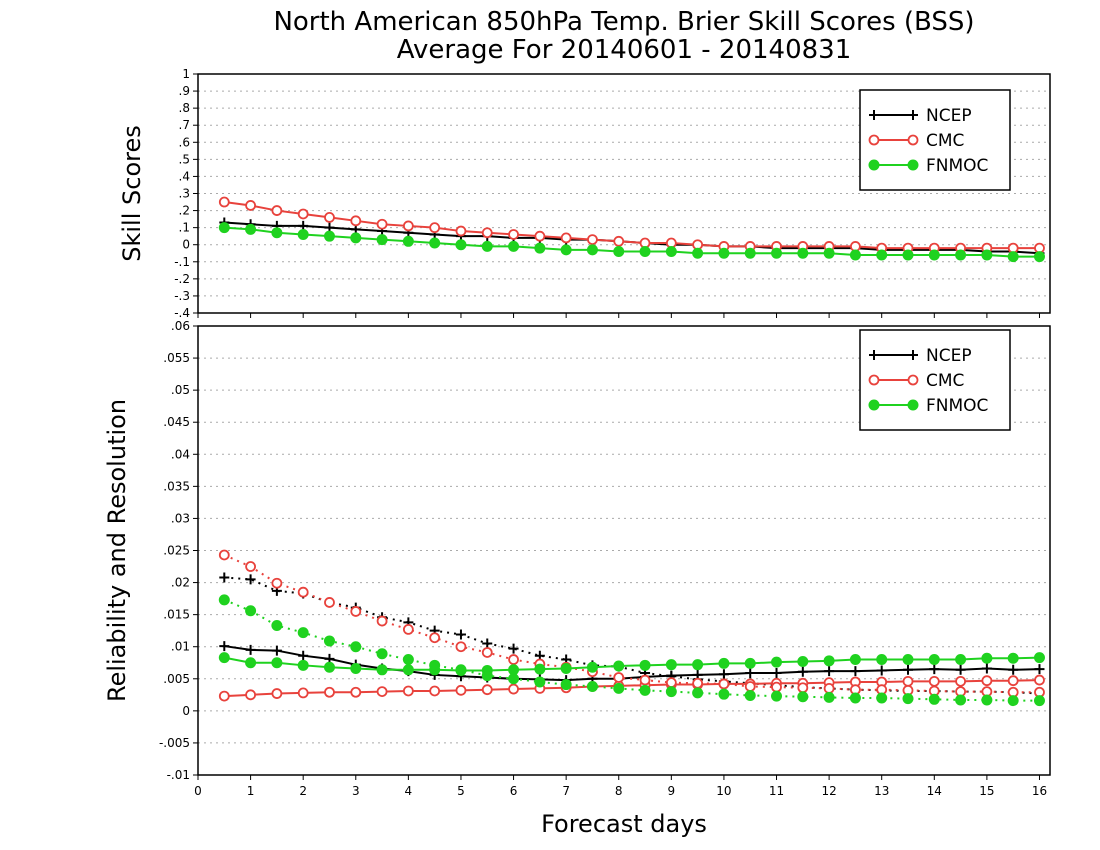  Describe the element at coordinates (303, 791) in the screenshot. I see `x-tick-label: 2` at that location.